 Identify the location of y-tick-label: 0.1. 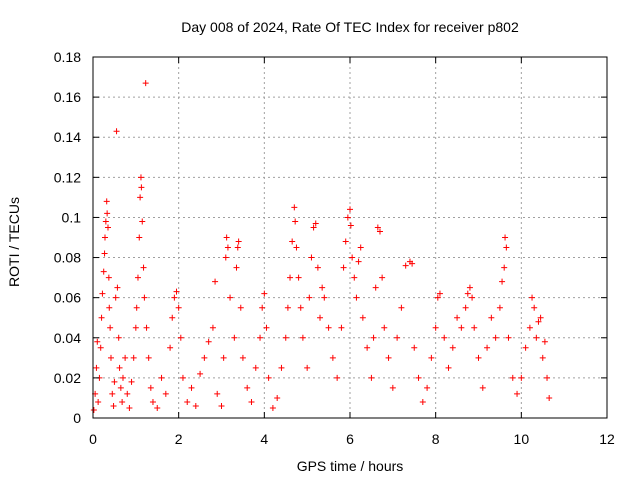
(72, 217).